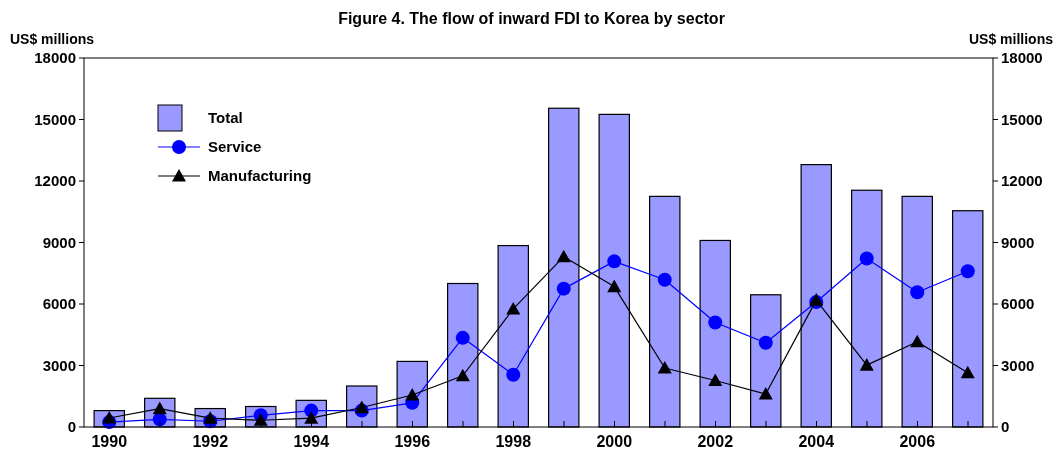  I want to click on y2-tick-label: 0, so click(1005, 426).